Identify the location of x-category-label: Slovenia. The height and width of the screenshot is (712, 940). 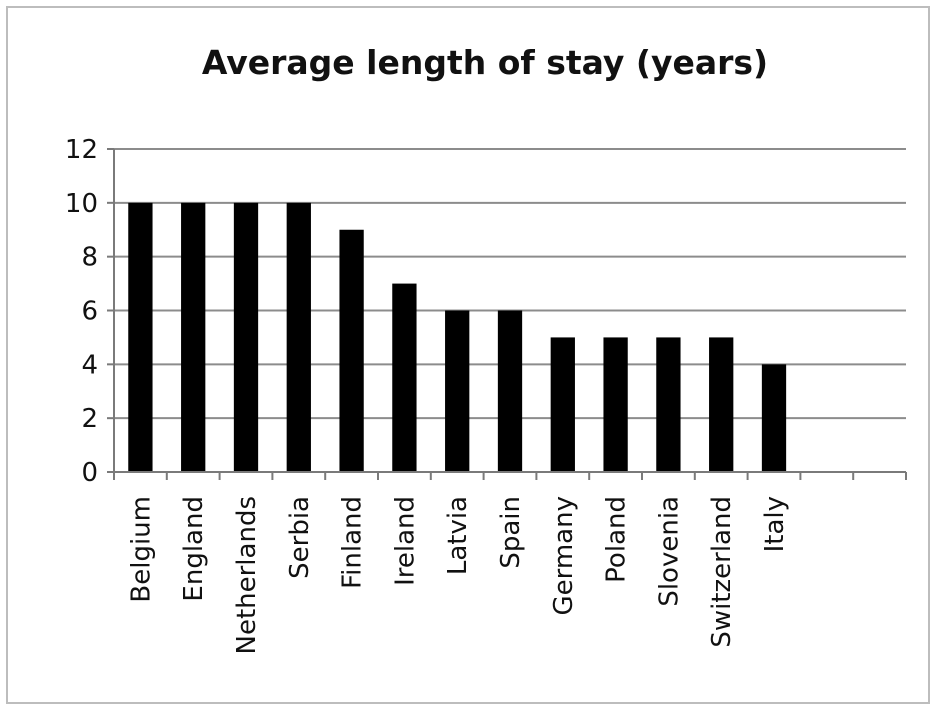
(669, 551).